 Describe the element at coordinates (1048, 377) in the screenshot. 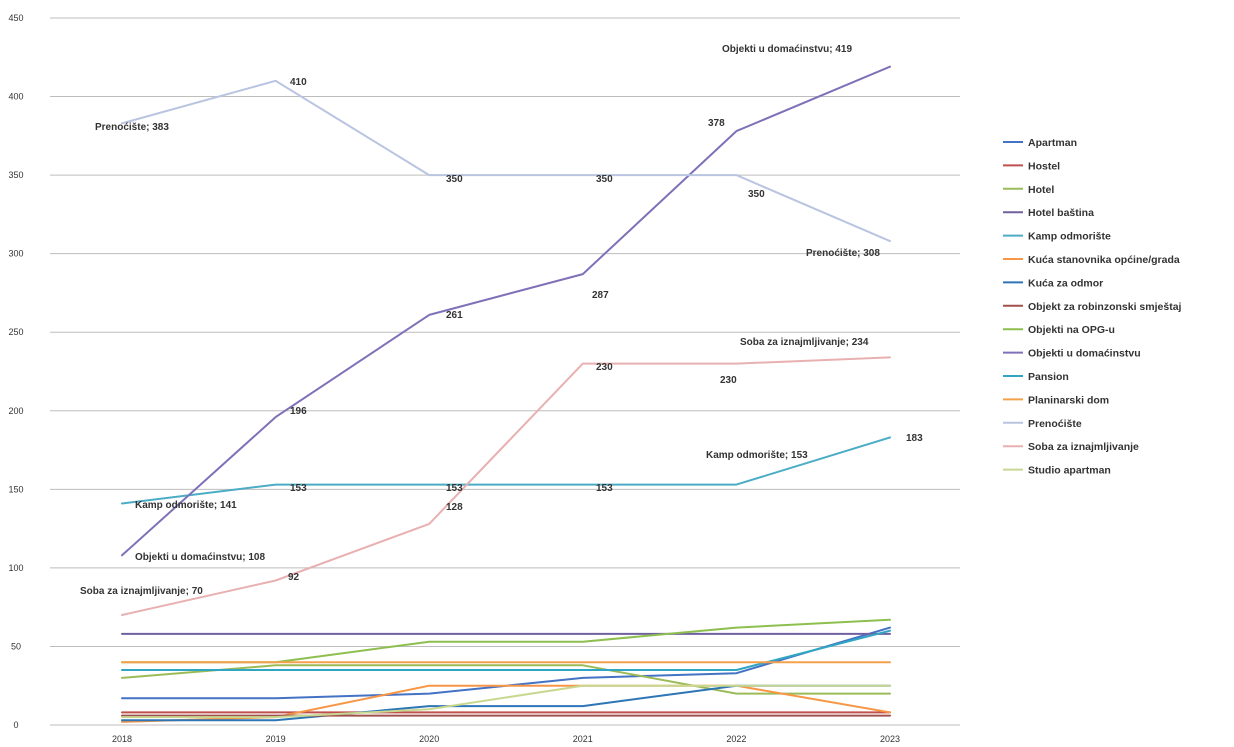

I see `legend-label-pansion: Pansion` at that location.